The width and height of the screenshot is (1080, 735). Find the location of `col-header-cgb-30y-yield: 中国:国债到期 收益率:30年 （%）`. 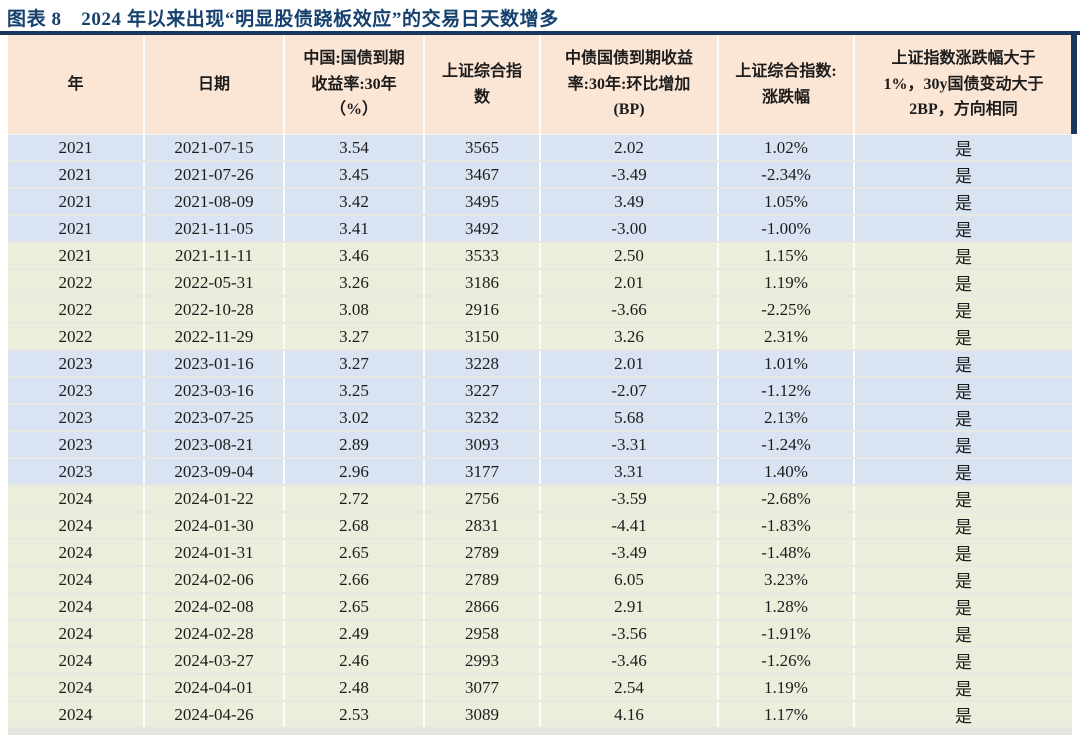

col-header-cgb-30y-yield: 中国:国债到期 收益率:30年 （%） is located at coordinates (354, 85).